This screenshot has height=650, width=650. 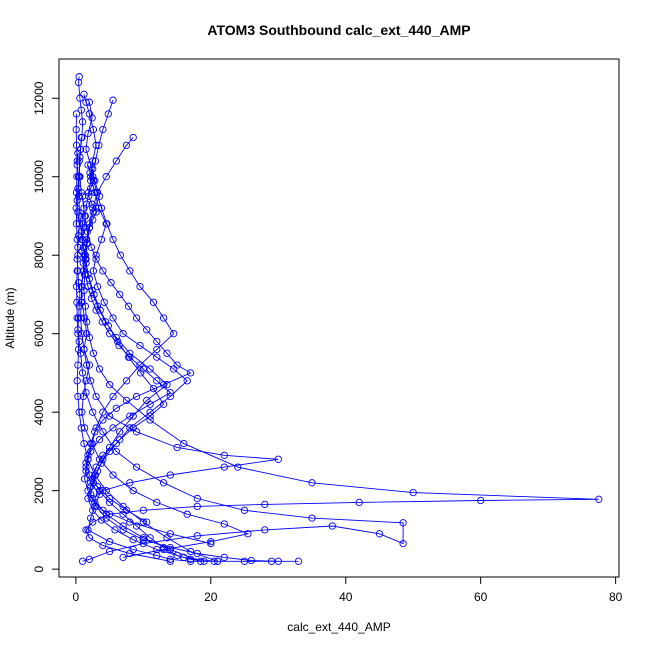 What do you see at coordinates (76, 597) in the screenshot?
I see `x-tick-label: 0` at bounding box center [76, 597].